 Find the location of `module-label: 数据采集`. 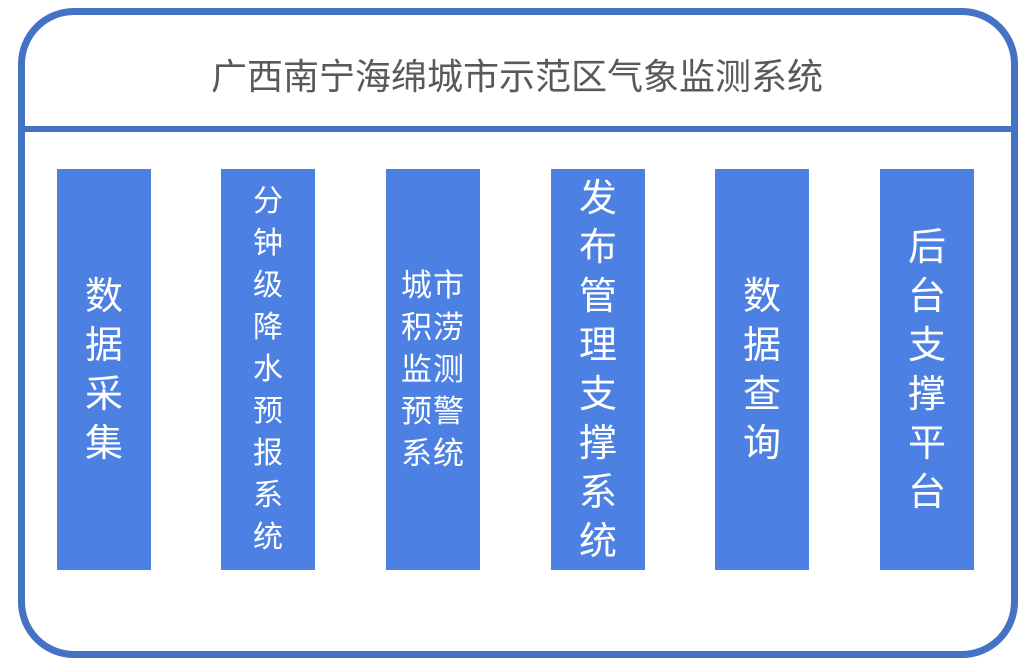

module-label: 数据采集 is located at coordinates (103, 369).